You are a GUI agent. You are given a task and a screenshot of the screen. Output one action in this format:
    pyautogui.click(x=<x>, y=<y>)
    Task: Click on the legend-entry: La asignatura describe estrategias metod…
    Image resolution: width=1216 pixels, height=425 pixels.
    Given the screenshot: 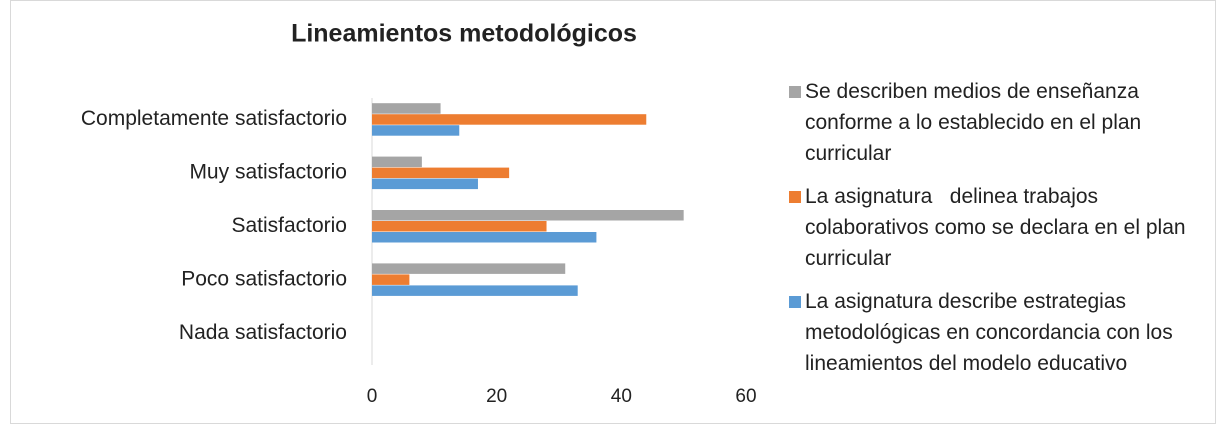 What is the action you would take?
    pyautogui.click(x=994, y=332)
    